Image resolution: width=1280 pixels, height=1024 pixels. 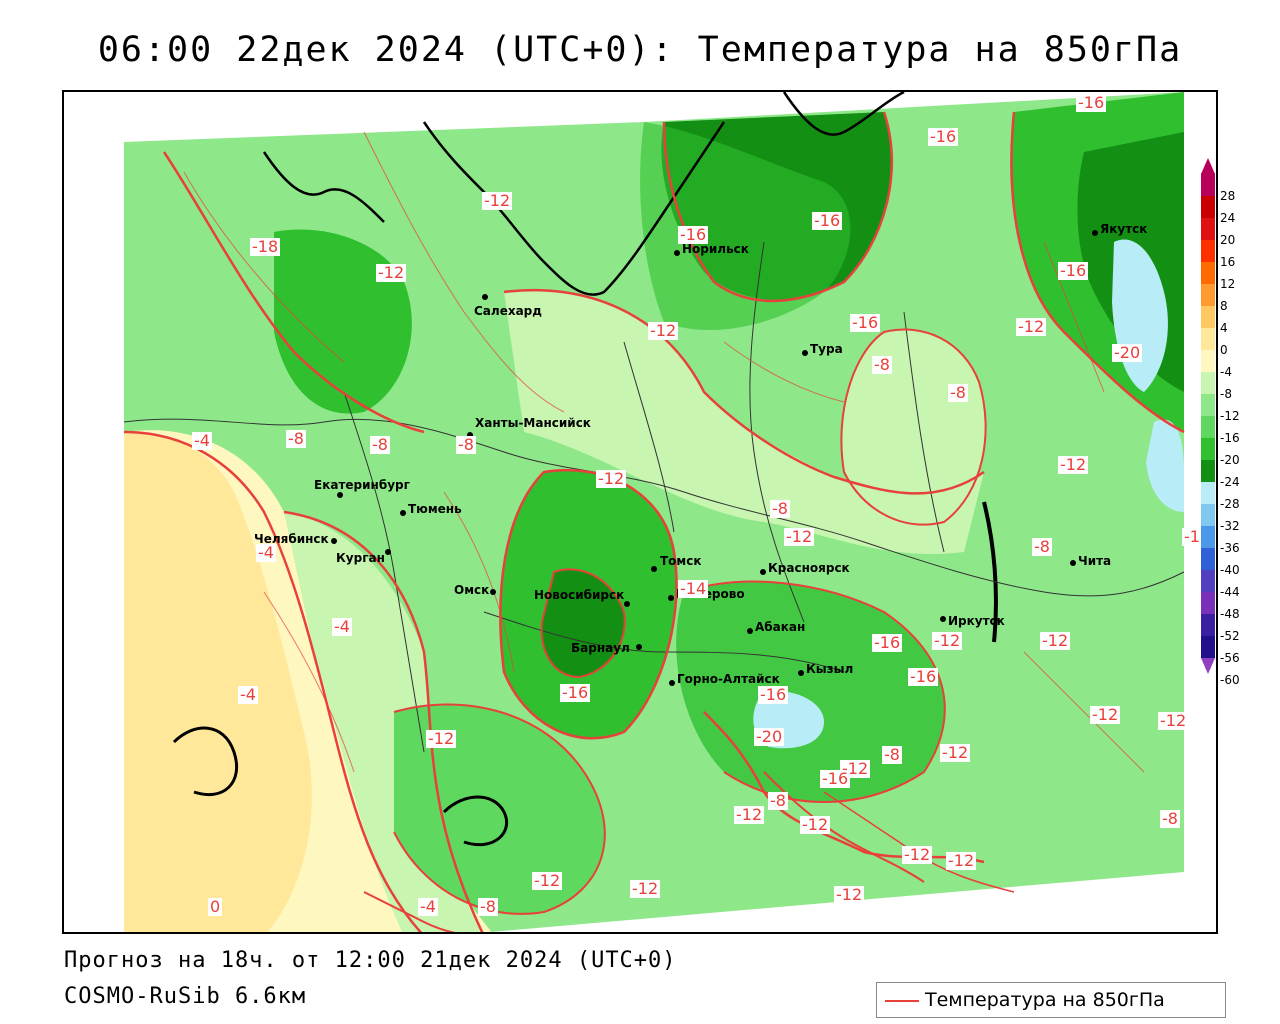 I want to click on scale-tick-label: -24, so click(x=1230, y=482).